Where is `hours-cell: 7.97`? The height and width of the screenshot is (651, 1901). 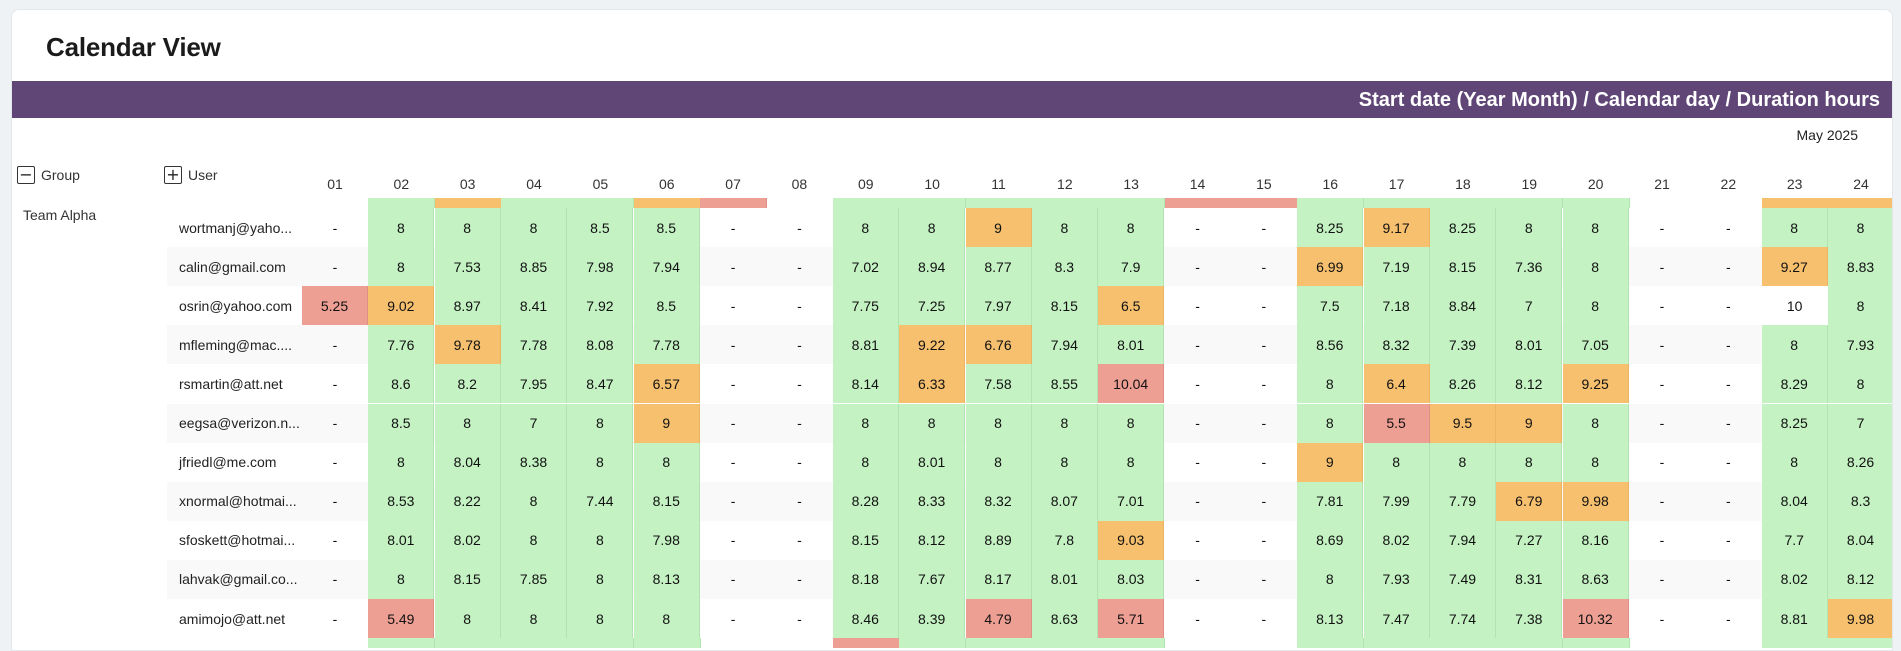
hours-cell: 7.97 is located at coordinates (998, 306).